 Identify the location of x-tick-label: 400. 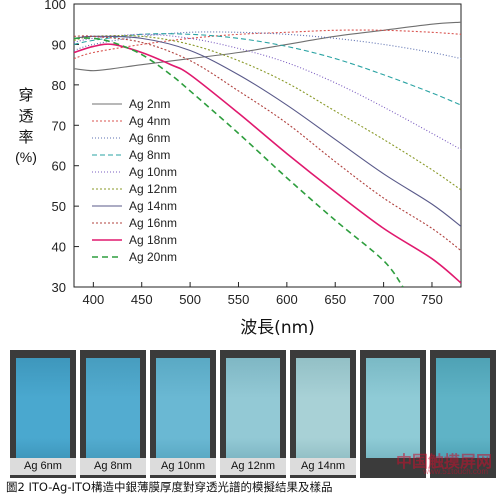
(93, 299).